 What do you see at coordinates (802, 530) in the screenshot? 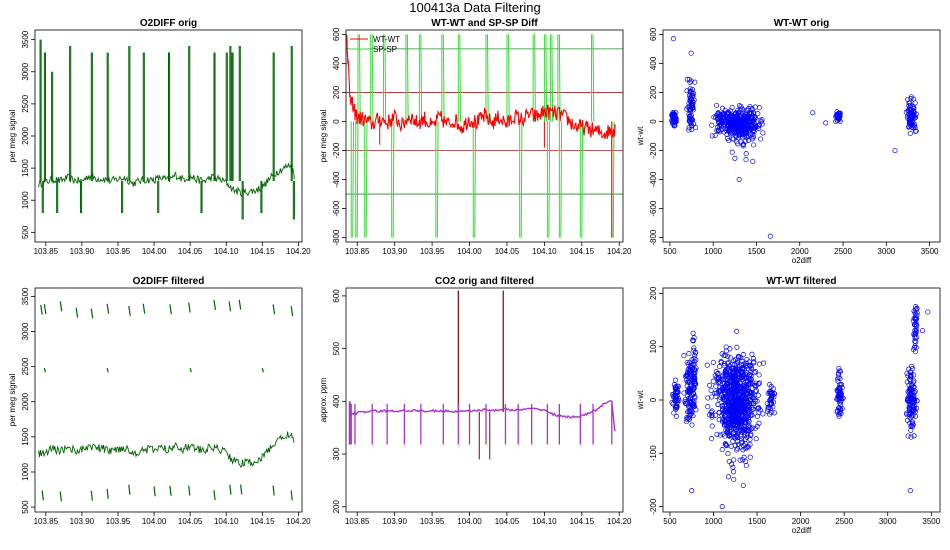
I see `x-axis-label: o2diff` at bounding box center [802, 530].